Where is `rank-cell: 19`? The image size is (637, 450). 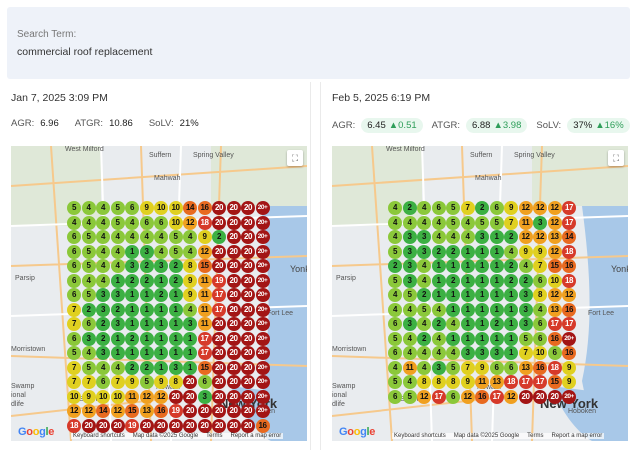
rank-cell: 19 is located at coordinates (132, 425).